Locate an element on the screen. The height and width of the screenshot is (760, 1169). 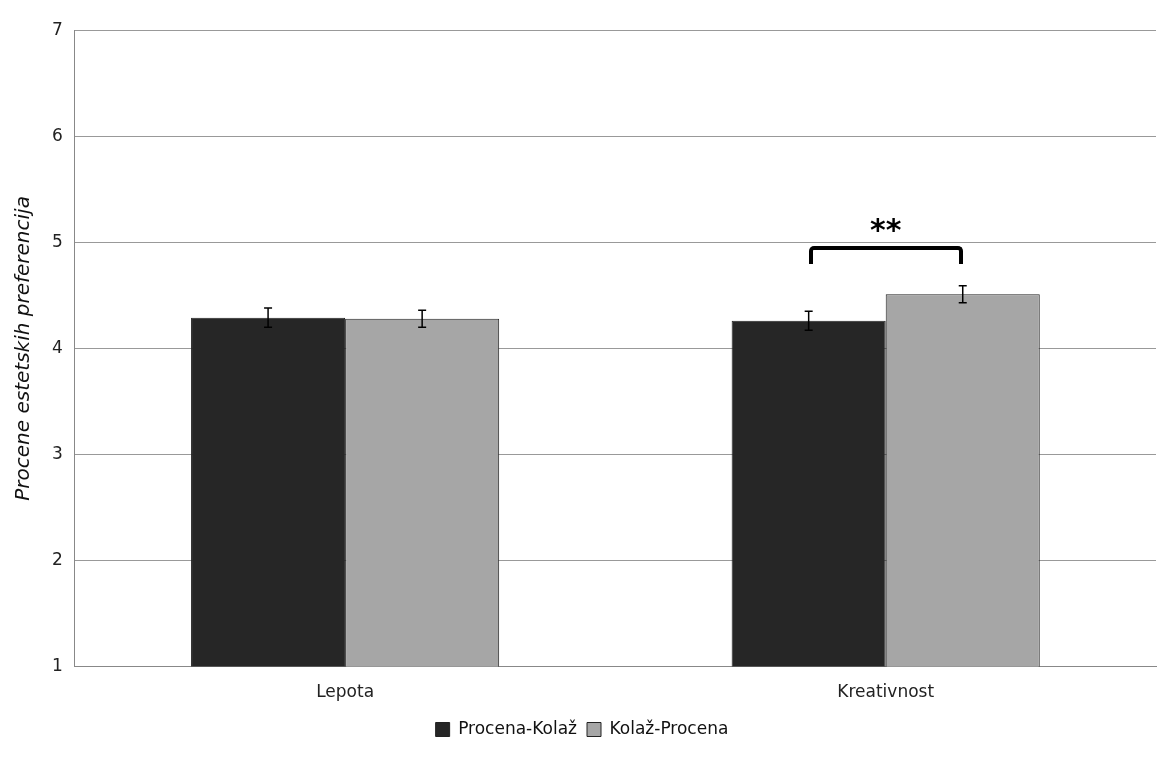
x-tick-label: Kreativnost is located at coordinates (886, 691).